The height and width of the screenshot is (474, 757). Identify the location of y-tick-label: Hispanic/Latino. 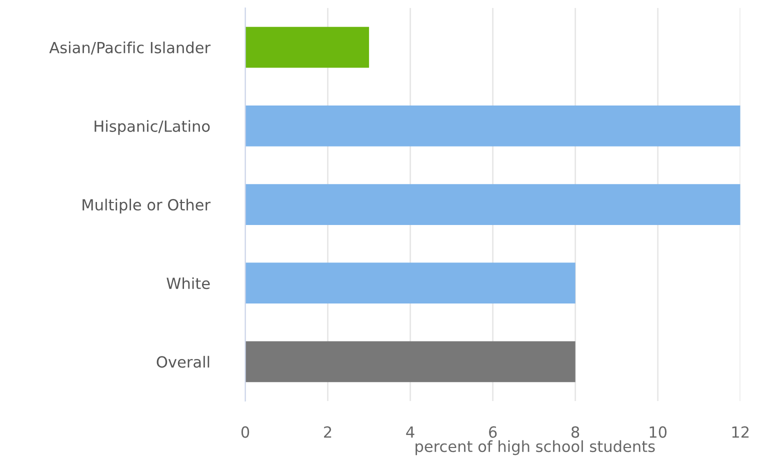
(152, 127).